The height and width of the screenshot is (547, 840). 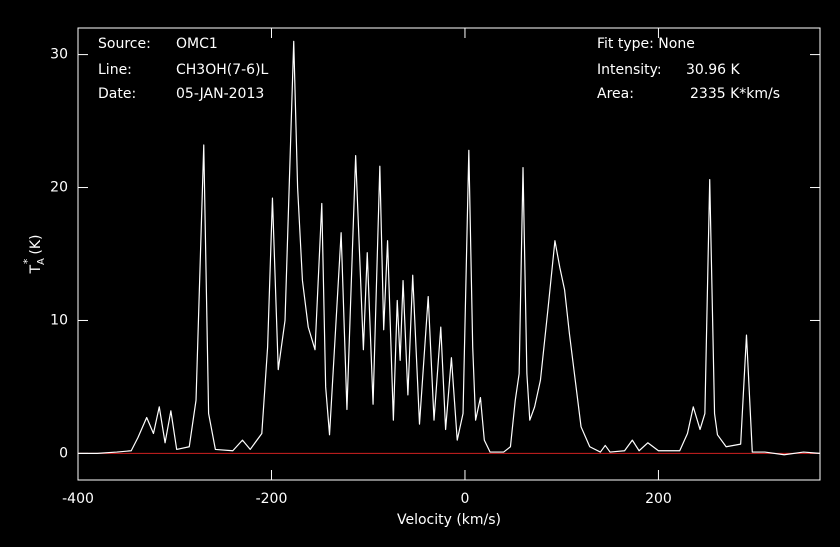 What do you see at coordinates (117, 94) in the screenshot?
I see `annotation: Date:` at bounding box center [117, 94].